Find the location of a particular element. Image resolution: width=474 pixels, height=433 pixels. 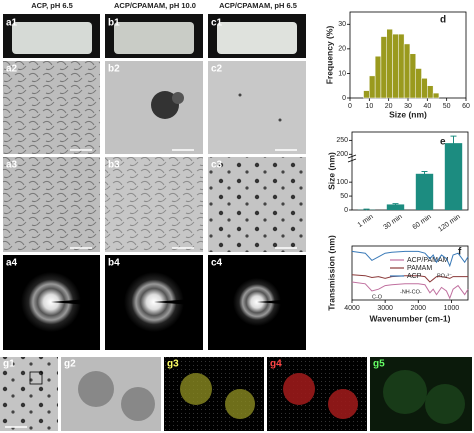

x-tick-label: 30 min is located at coordinates (392, 222).